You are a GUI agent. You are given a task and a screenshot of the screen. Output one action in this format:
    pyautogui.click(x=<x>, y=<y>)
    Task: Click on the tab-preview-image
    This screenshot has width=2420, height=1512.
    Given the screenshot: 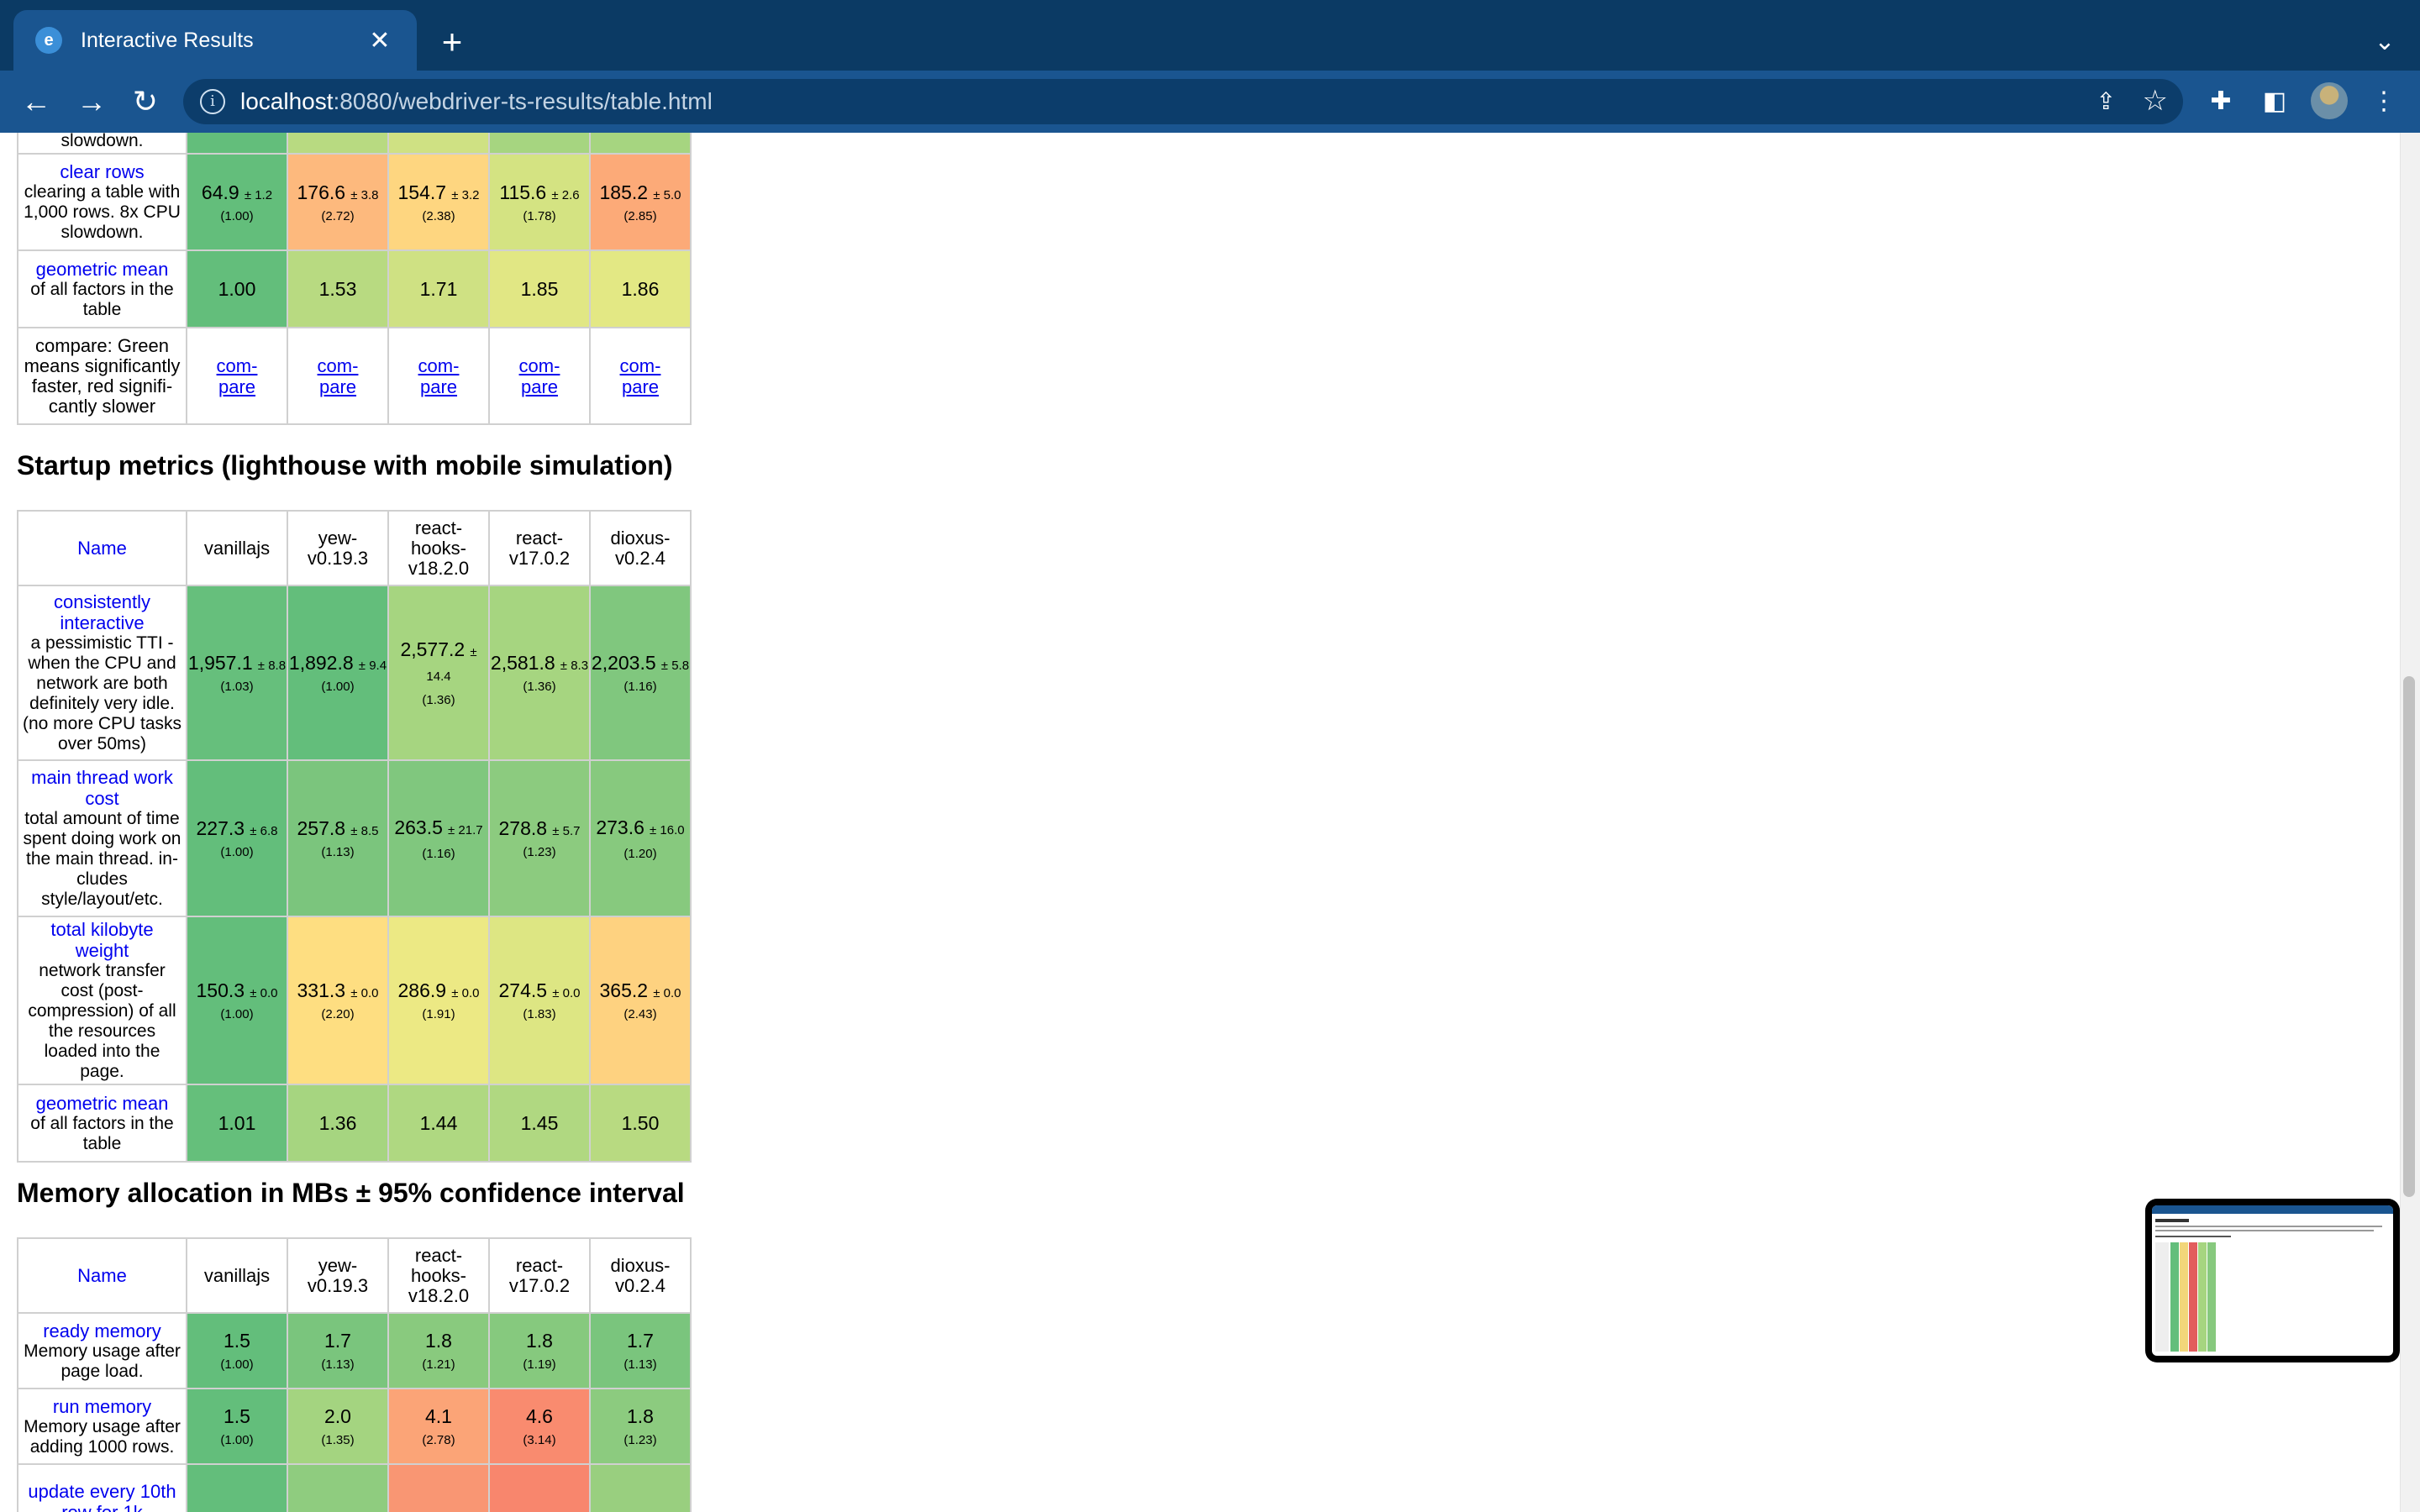 What is the action you would take?
    pyautogui.click(x=2272, y=1280)
    